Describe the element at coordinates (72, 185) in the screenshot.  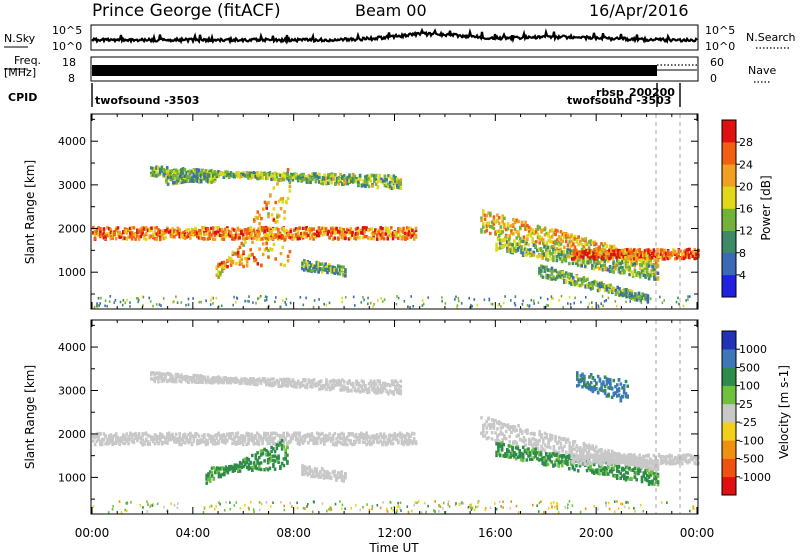
I see `y-tick-label: 3000` at that location.